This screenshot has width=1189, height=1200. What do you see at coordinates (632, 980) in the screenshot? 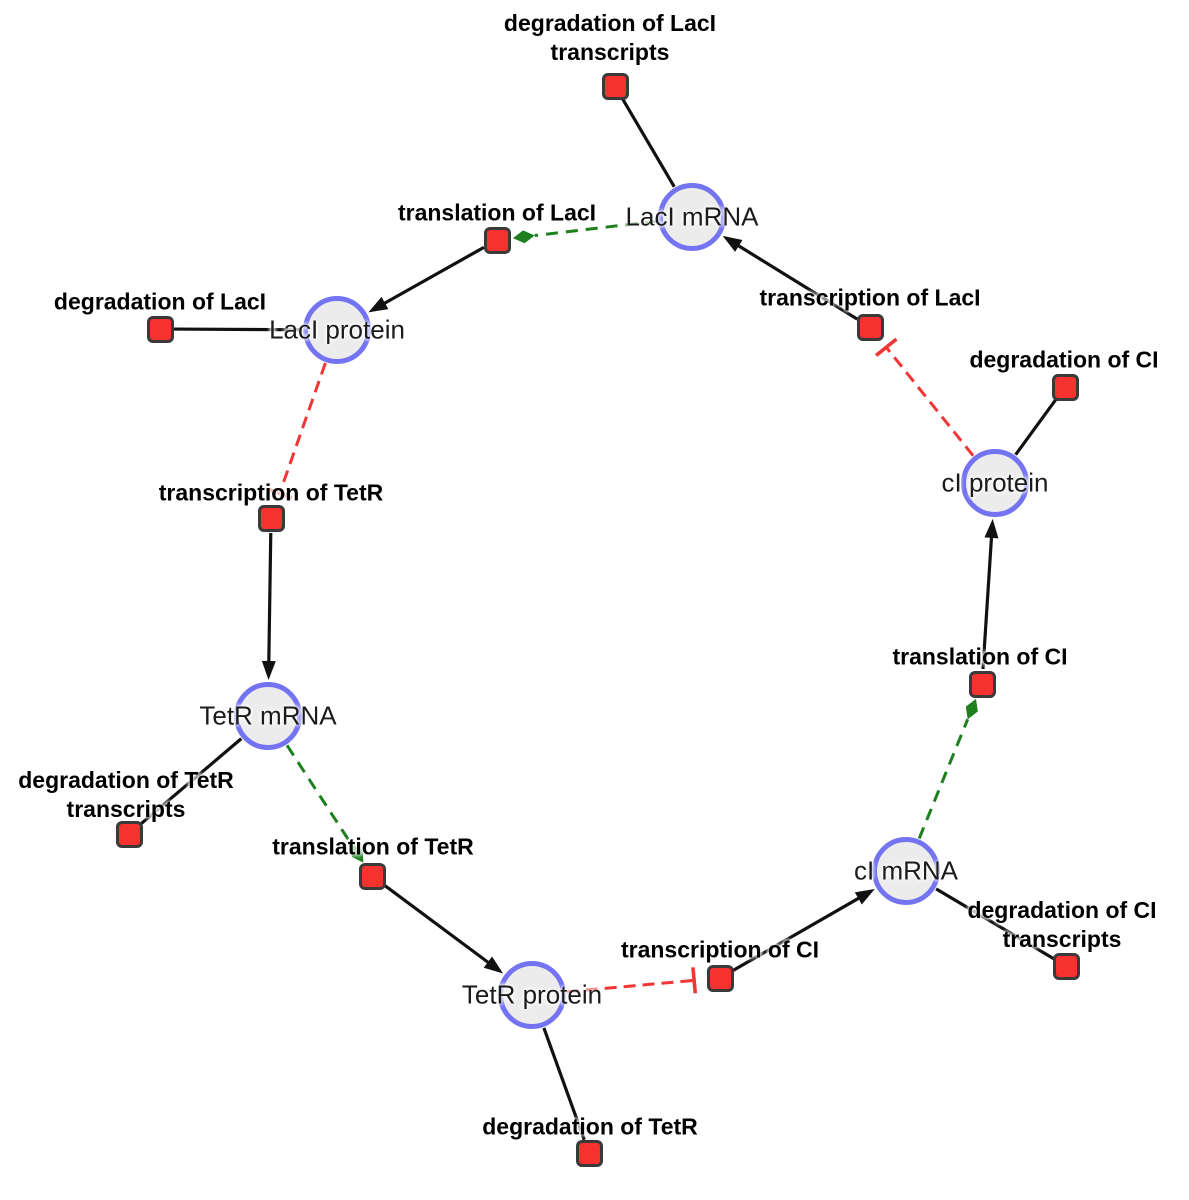
I see `edge-inhibition-tetr-protein-transcription-ci` at bounding box center [632, 980].